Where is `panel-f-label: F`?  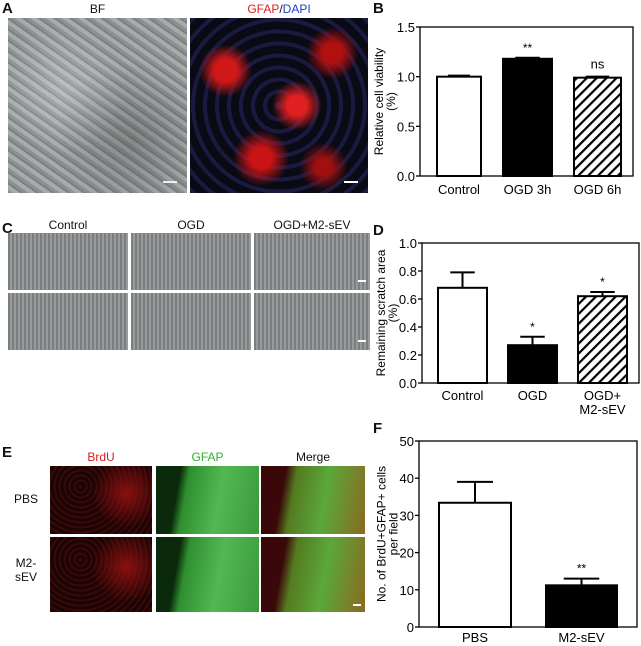 panel-f-label: F is located at coordinates (378, 428).